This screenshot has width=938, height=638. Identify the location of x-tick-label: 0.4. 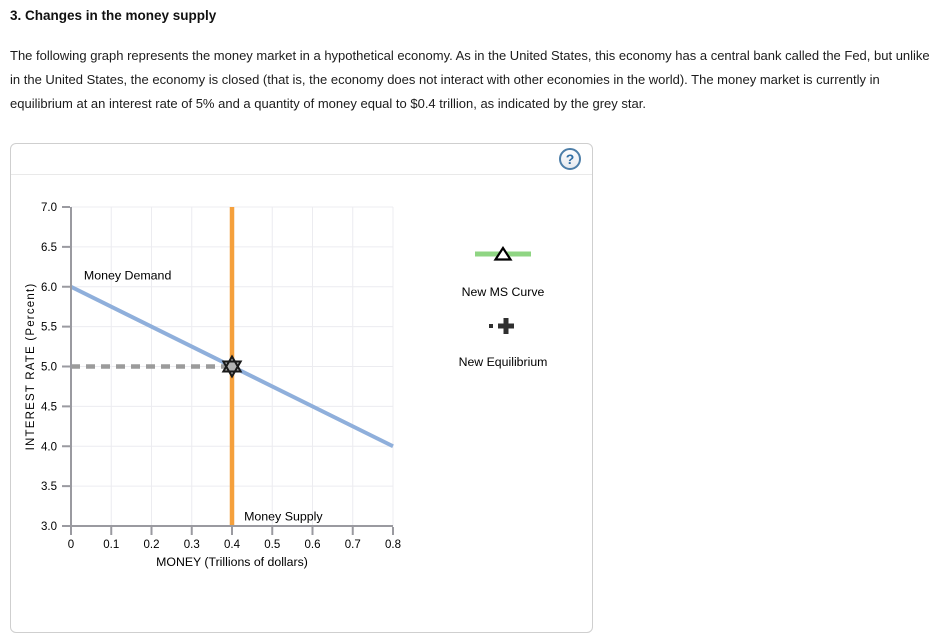
(232, 545).